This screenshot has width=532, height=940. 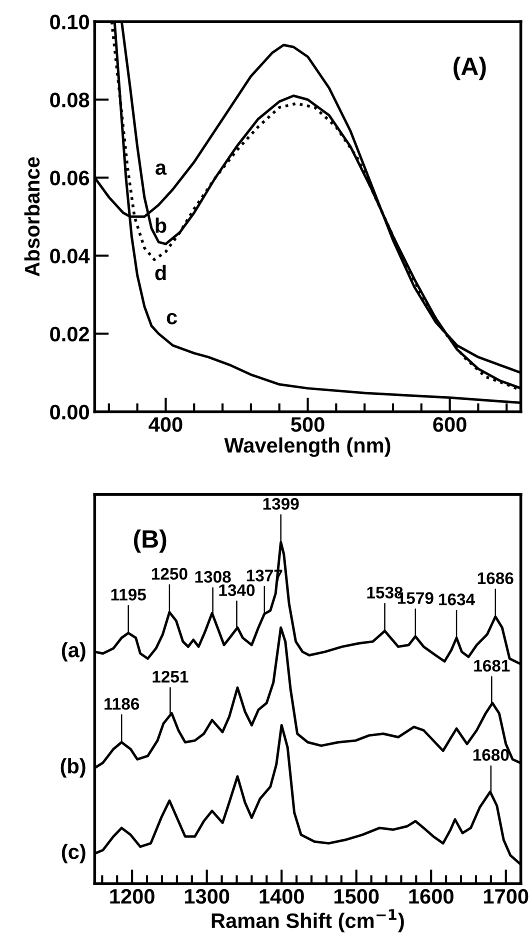 I want to click on series-label: (a), so click(x=74, y=652).